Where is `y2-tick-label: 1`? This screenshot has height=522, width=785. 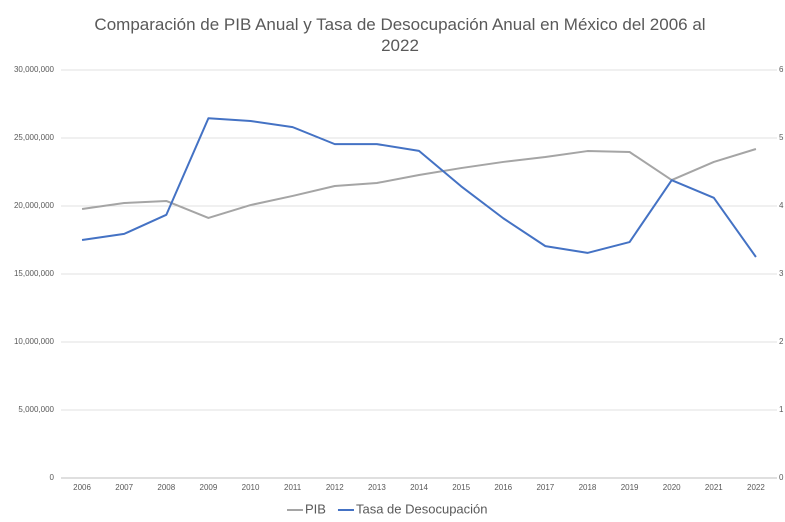
y2-tick-label: 1 is located at coordinates (781, 409).